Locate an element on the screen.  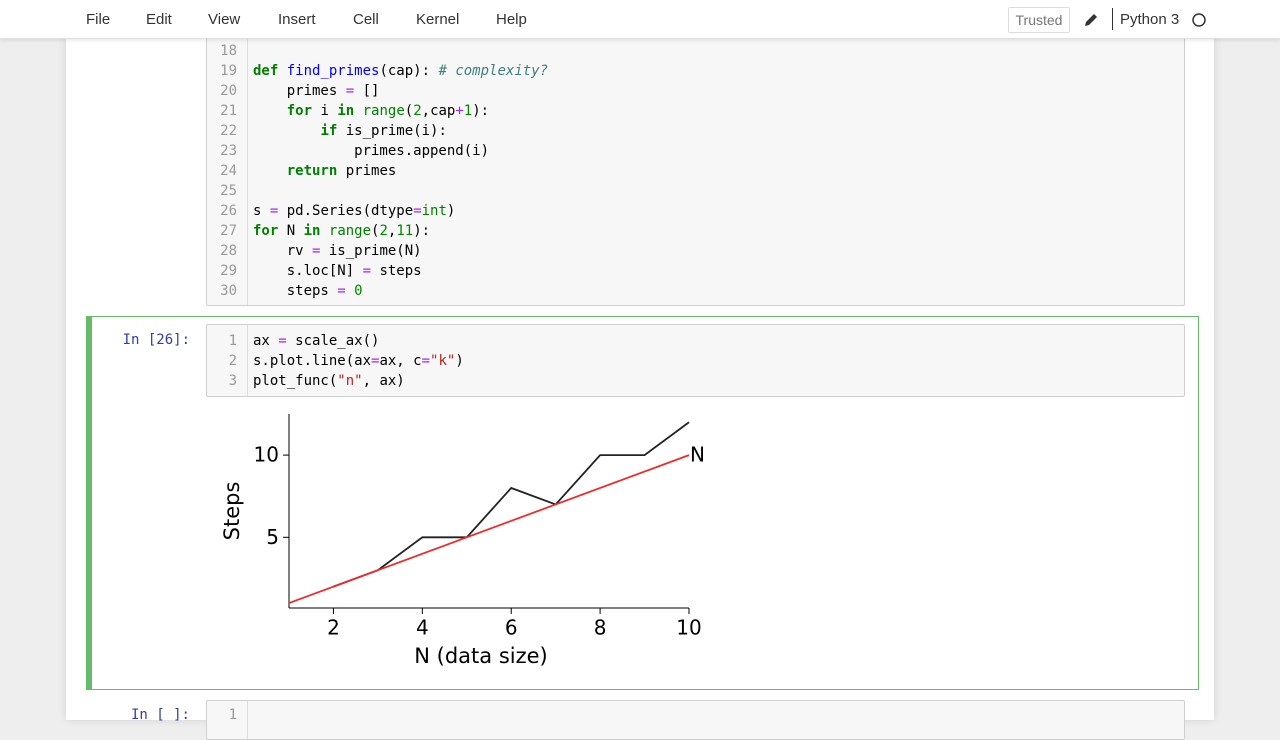
code-line: 27 for N in range(2,11): is located at coordinates (695, 231).